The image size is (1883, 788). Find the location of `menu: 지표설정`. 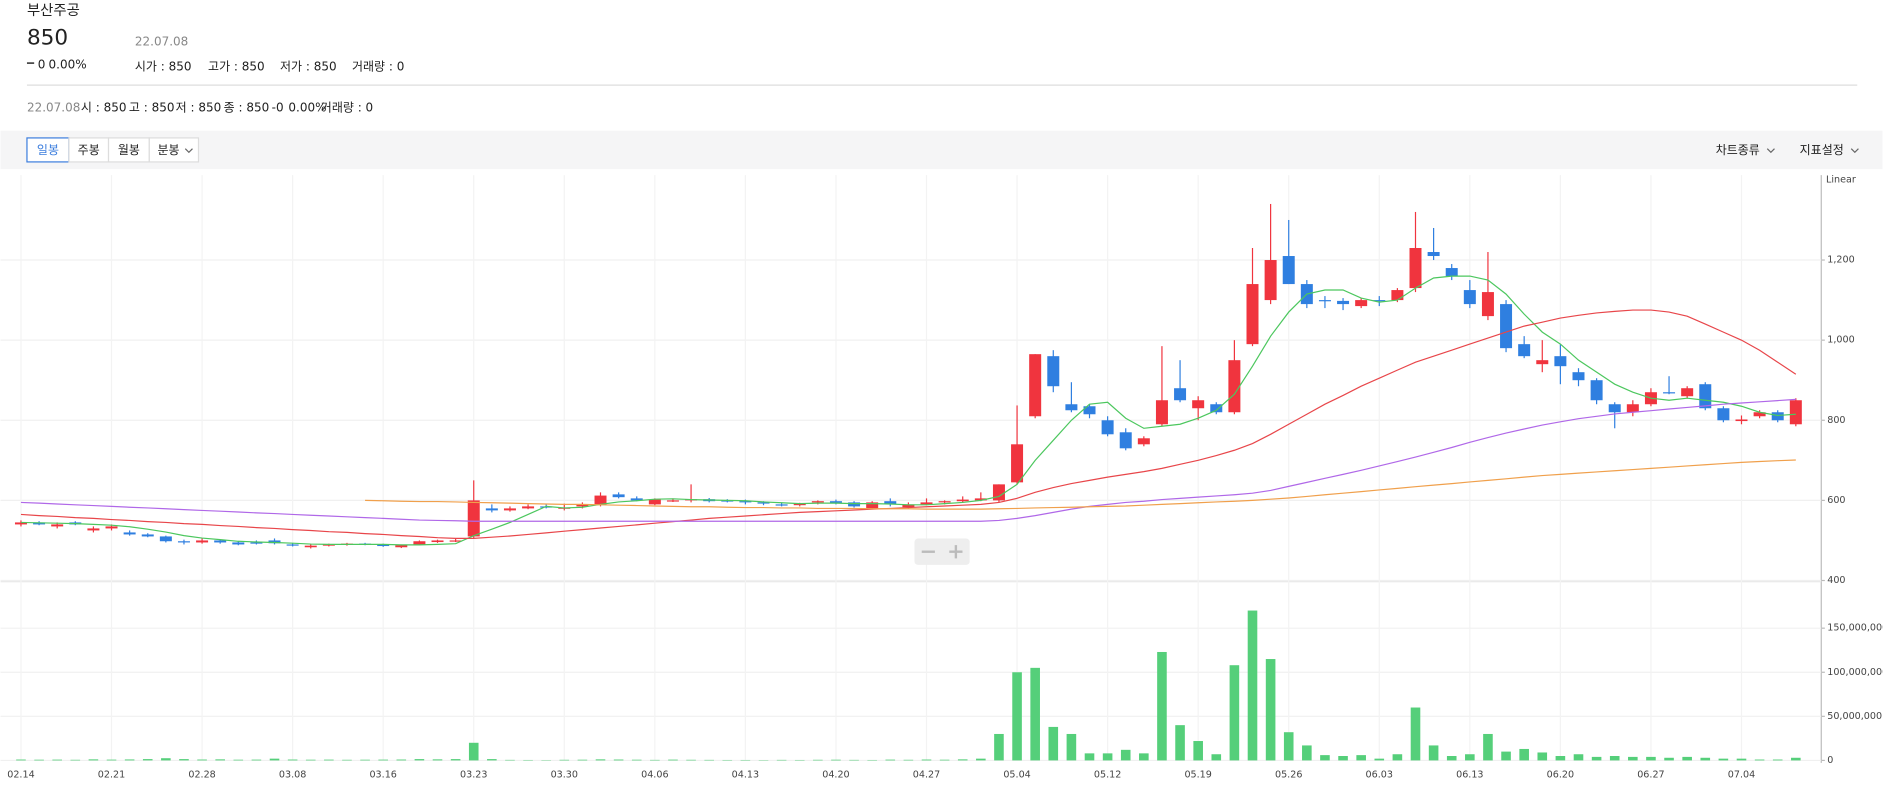

menu: 지표설정 is located at coordinates (1822, 150).